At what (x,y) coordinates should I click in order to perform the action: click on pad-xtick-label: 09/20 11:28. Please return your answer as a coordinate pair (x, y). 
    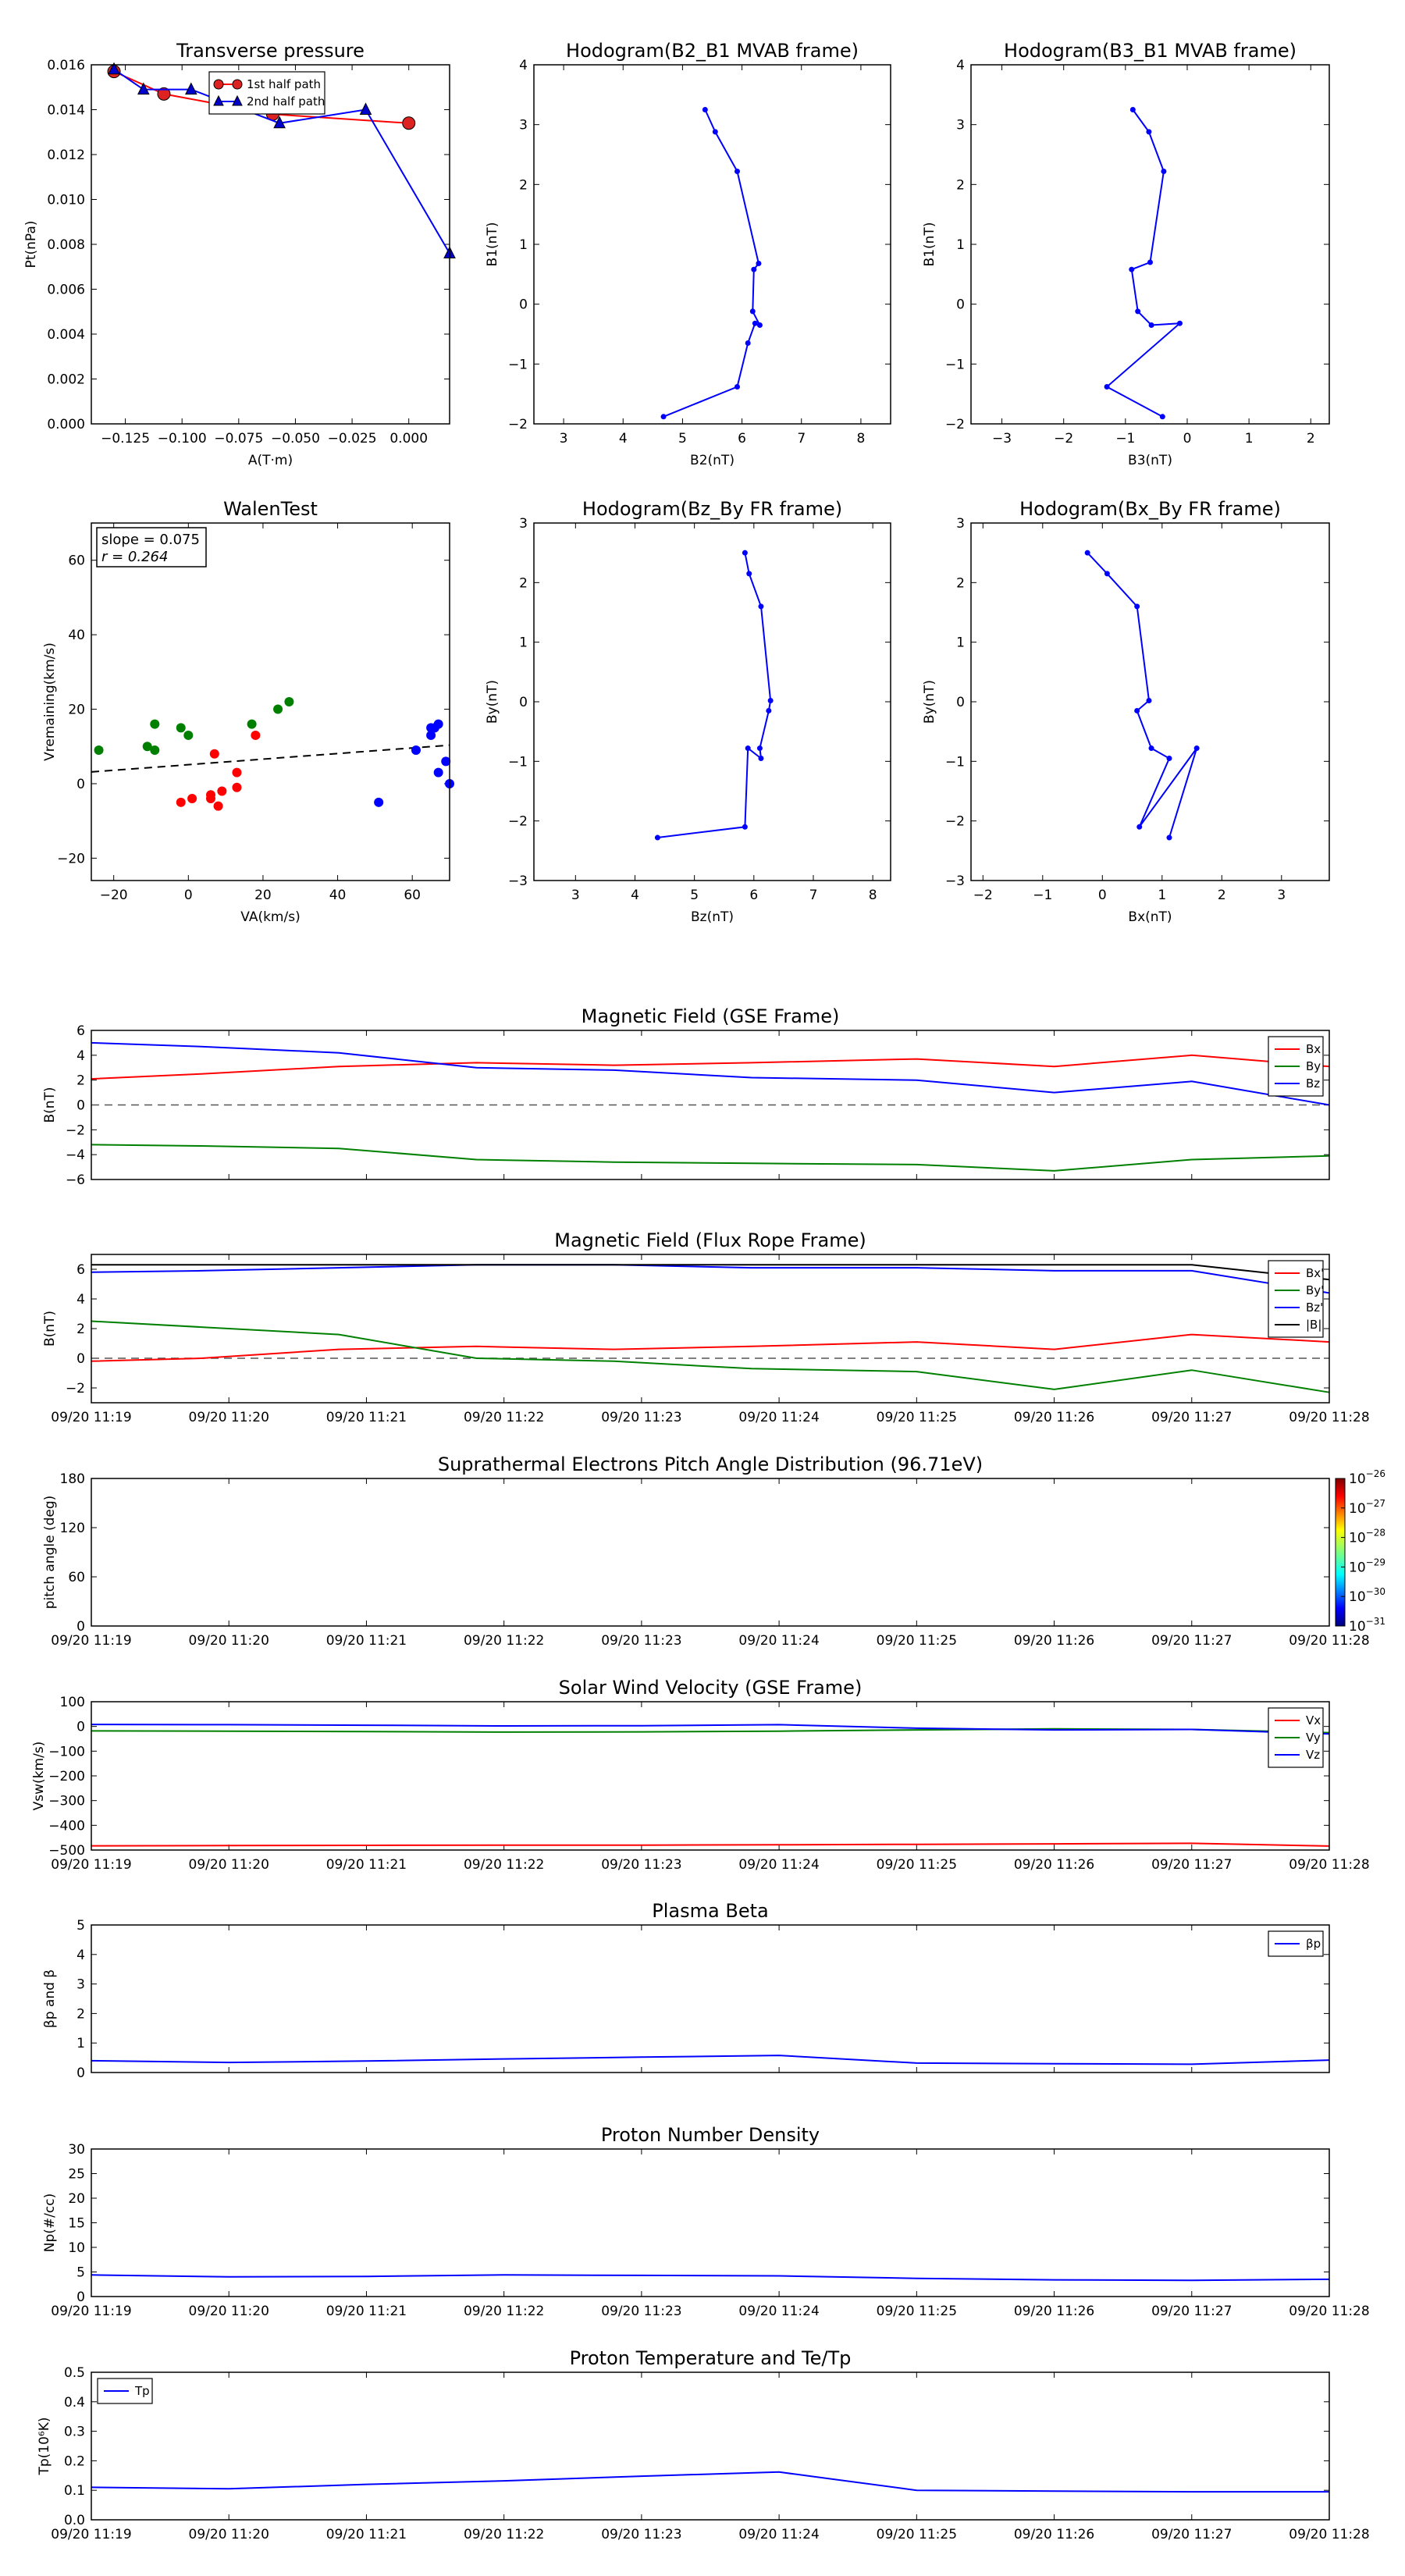
    Looking at the image, I should click on (1329, 1641).